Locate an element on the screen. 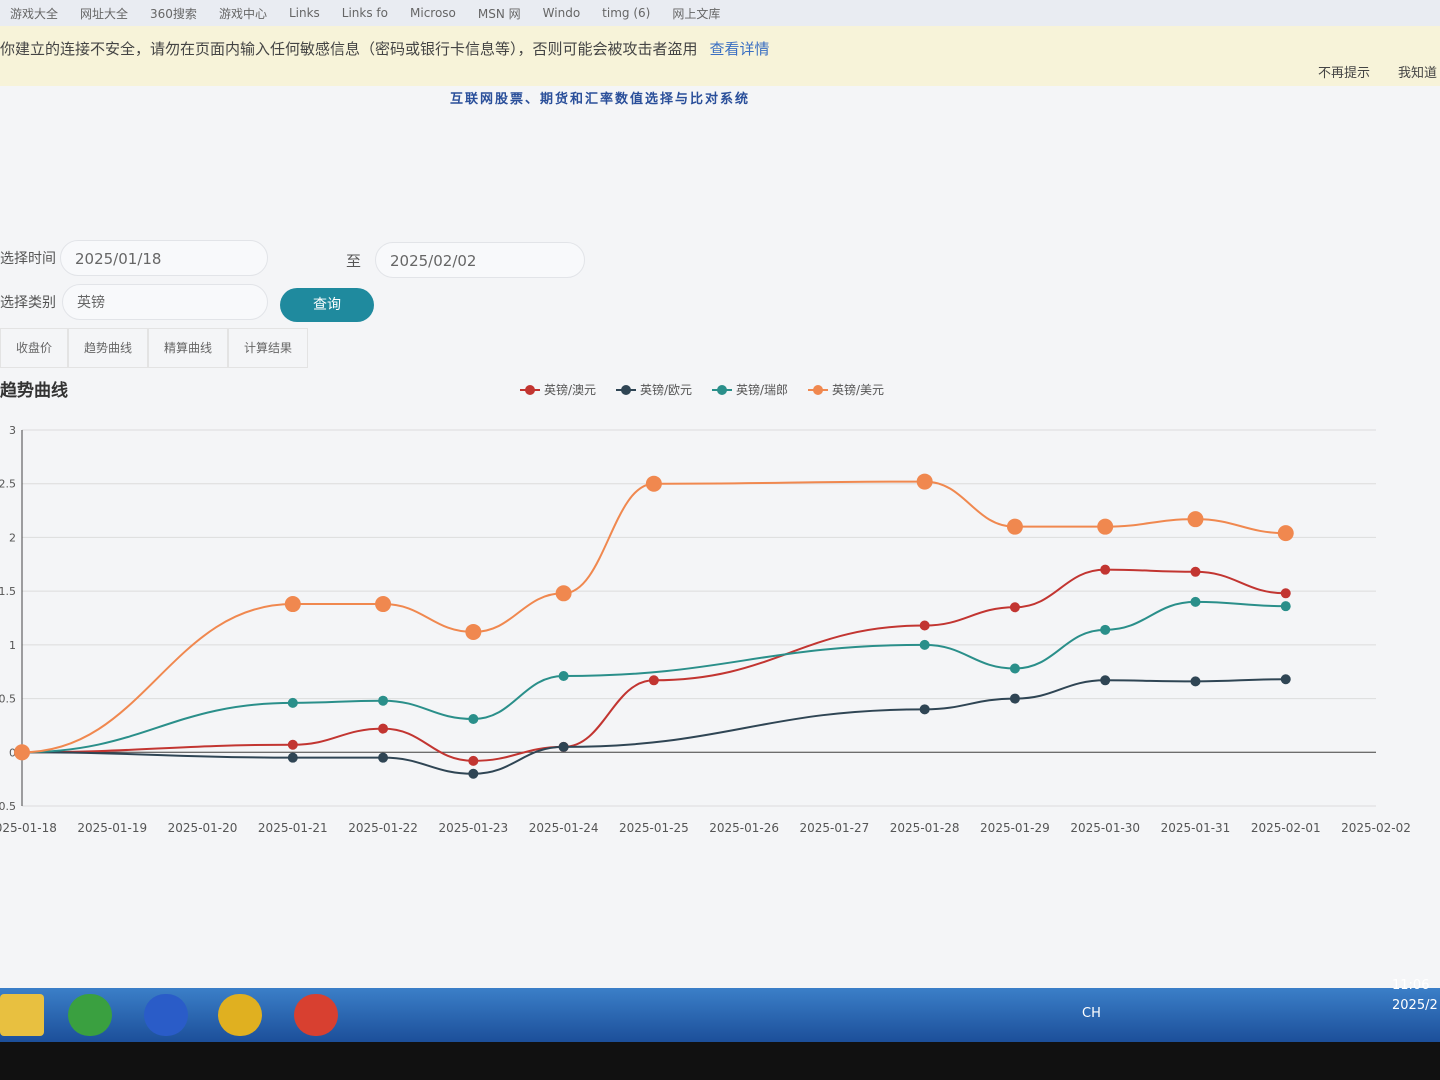 This screenshot has height=1080, width=1440. bookmark: 游戏中心 is located at coordinates (242, 13).